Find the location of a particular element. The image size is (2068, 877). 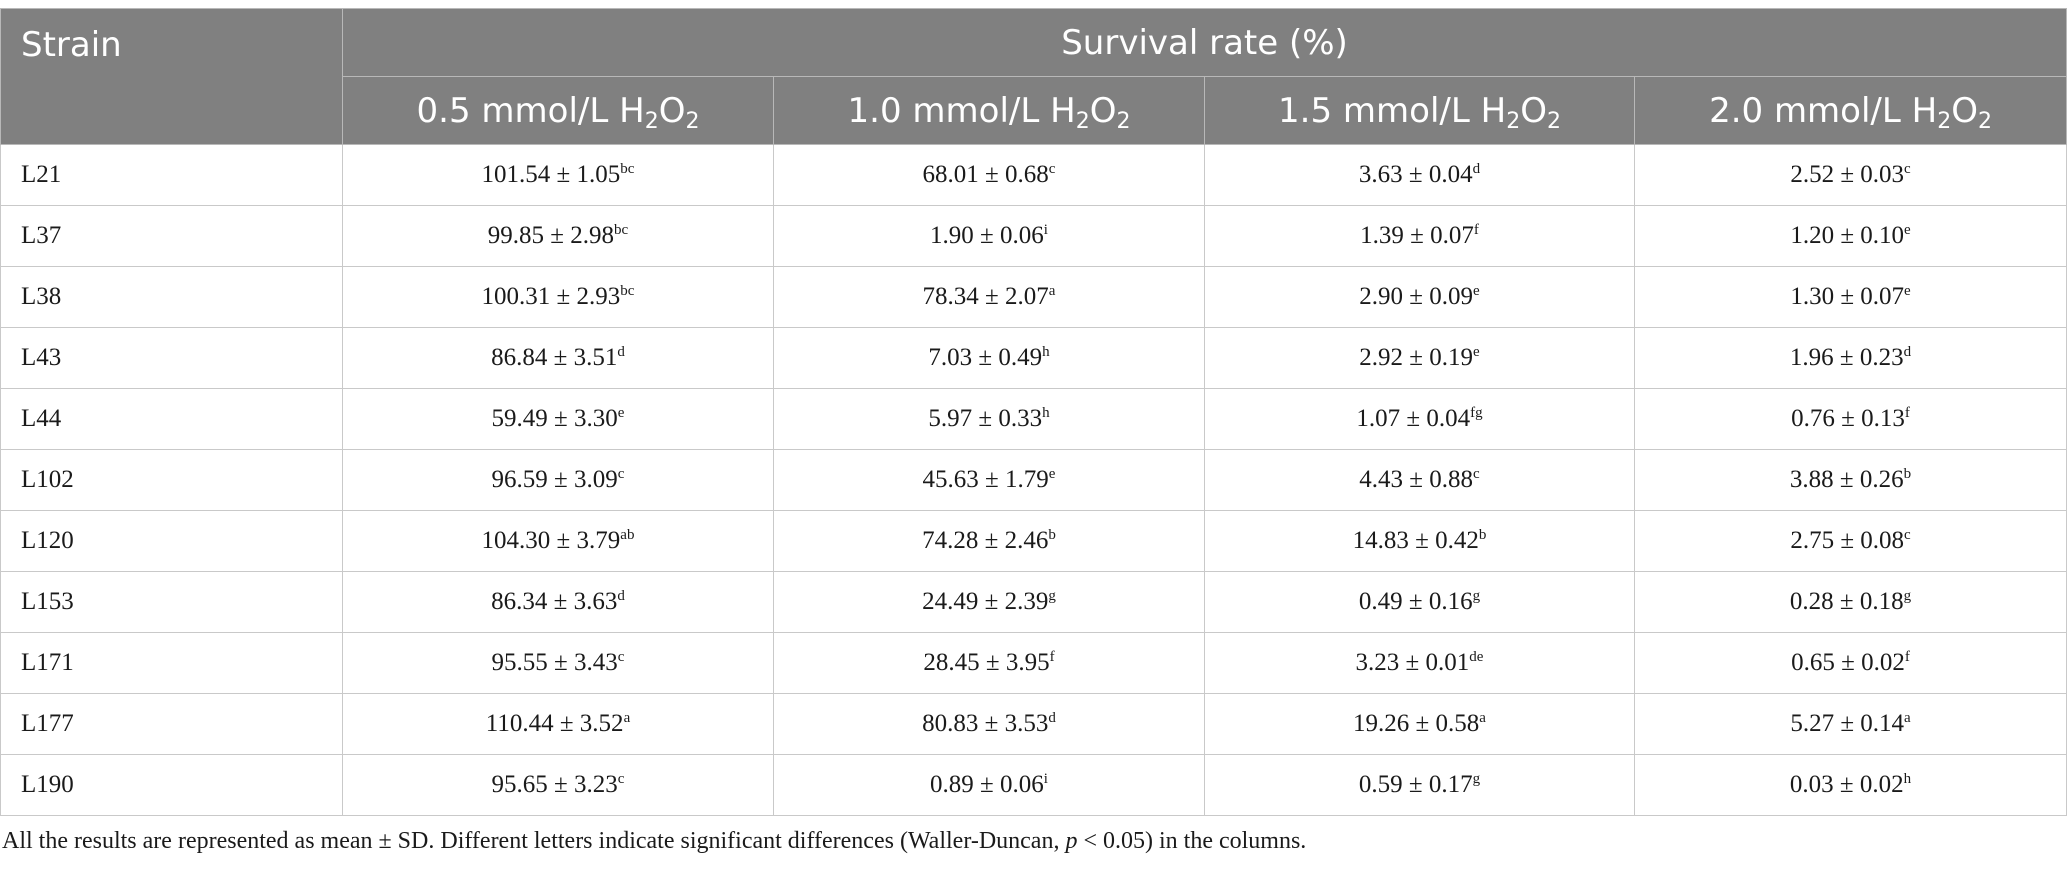

survival-value-cell: 1.07 ± 0.04fg is located at coordinates (1419, 419).